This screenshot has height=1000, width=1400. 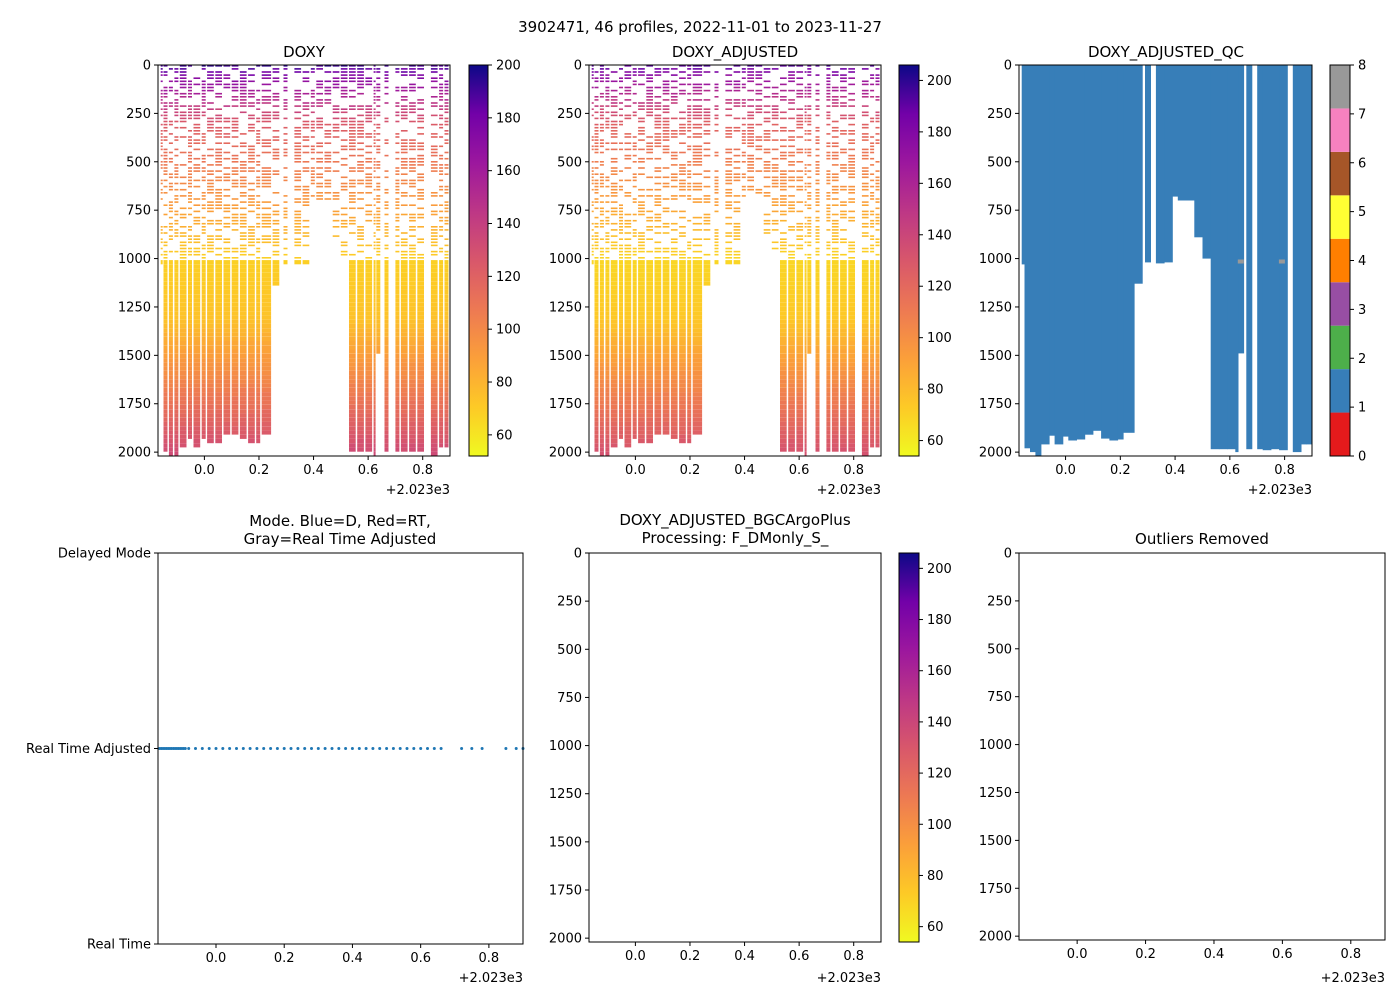 I want to click on colorbar-tick-label: 160, so click(x=508, y=171).